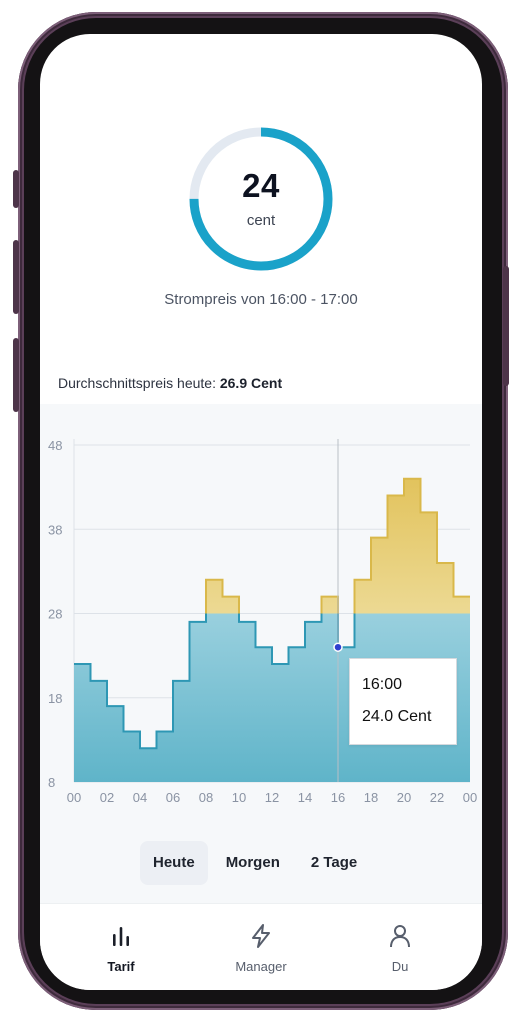  What do you see at coordinates (397, 716) in the screenshot?
I see `tooltip-price: 24.0 Cent` at bounding box center [397, 716].